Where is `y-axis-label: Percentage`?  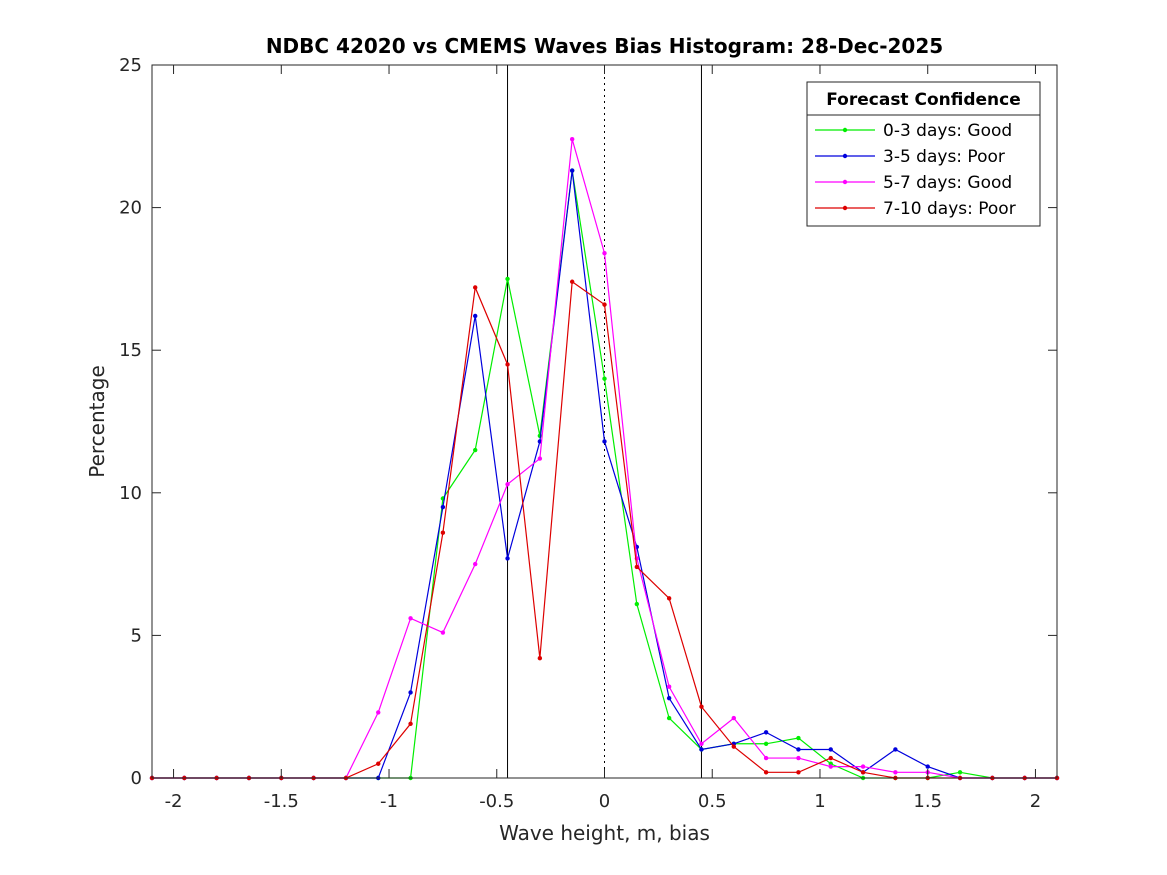 y-axis-label: Percentage is located at coordinates (97, 421).